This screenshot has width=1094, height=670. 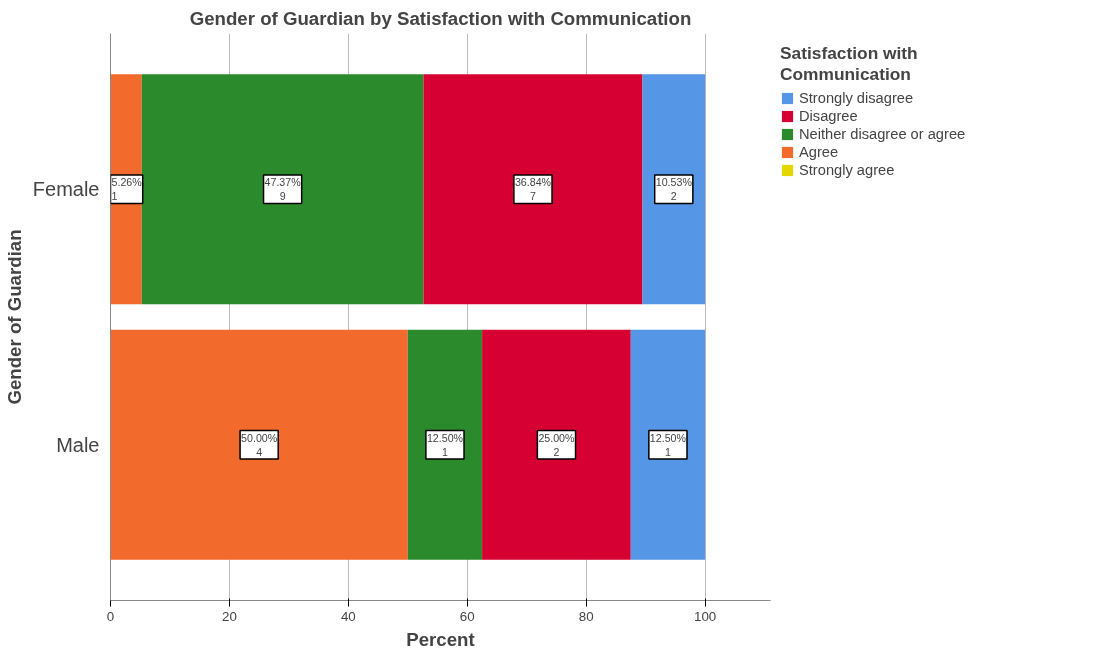 What do you see at coordinates (586, 616) in the screenshot?
I see `x-tick-label: 80` at bounding box center [586, 616].